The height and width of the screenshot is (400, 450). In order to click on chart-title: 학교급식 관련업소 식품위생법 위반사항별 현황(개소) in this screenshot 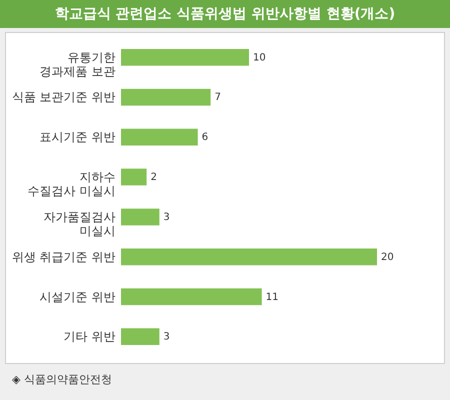, I will do `click(225, 14)`.